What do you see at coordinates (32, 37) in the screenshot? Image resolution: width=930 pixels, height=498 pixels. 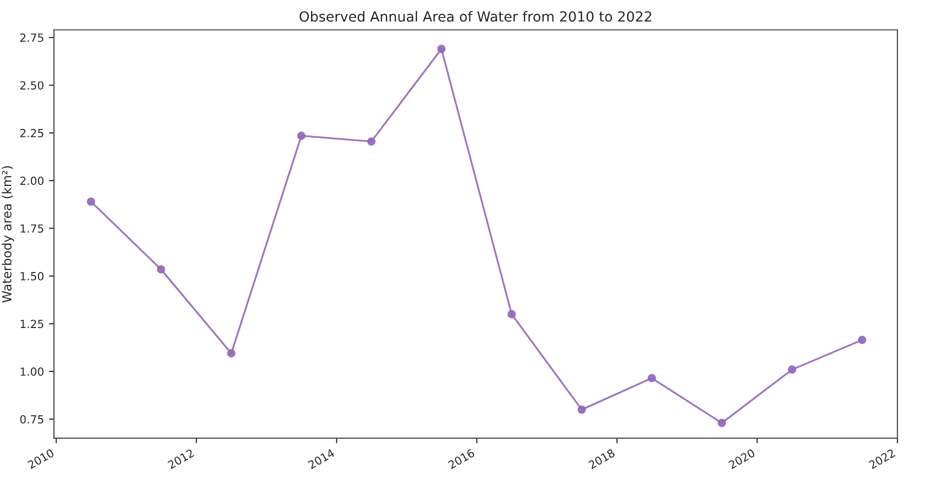 I see `y-tick-label: 2.75` at bounding box center [32, 37].